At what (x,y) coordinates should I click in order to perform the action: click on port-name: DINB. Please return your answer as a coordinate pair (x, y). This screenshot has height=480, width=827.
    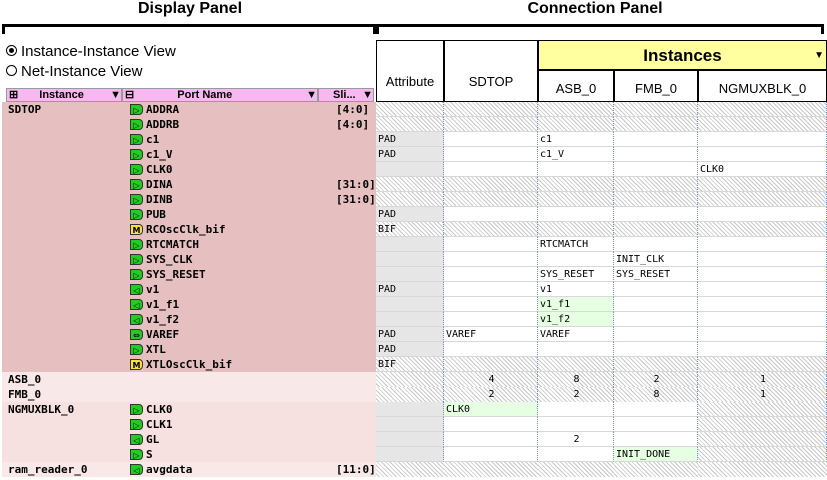
    Looking at the image, I should click on (159, 199).